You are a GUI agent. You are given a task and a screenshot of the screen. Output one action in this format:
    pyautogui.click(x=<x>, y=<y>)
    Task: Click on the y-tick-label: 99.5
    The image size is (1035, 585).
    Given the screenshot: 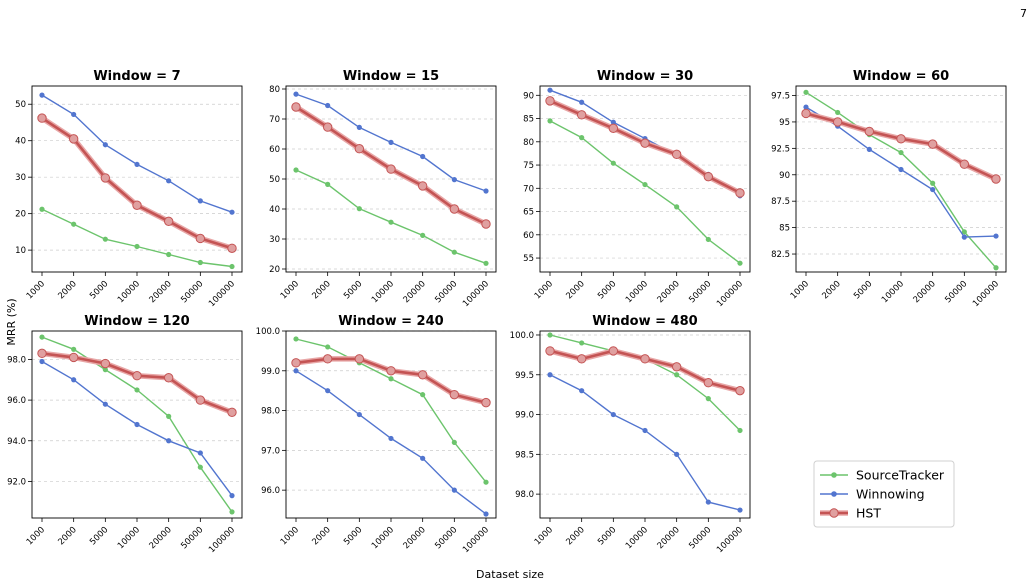 What is the action you would take?
    pyautogui.click(x=524, y=376)
    